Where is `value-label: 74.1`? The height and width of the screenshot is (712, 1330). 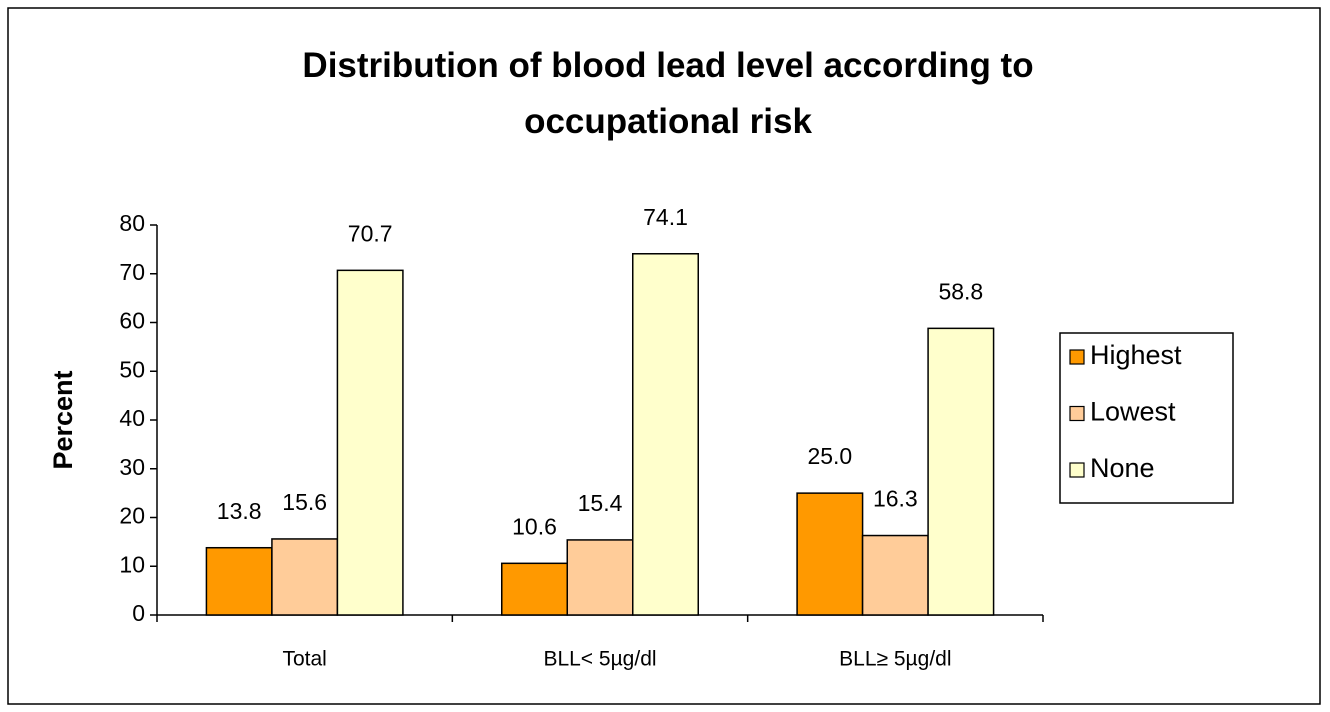 value-label: 74.1 is located at coordinates (665, 217).